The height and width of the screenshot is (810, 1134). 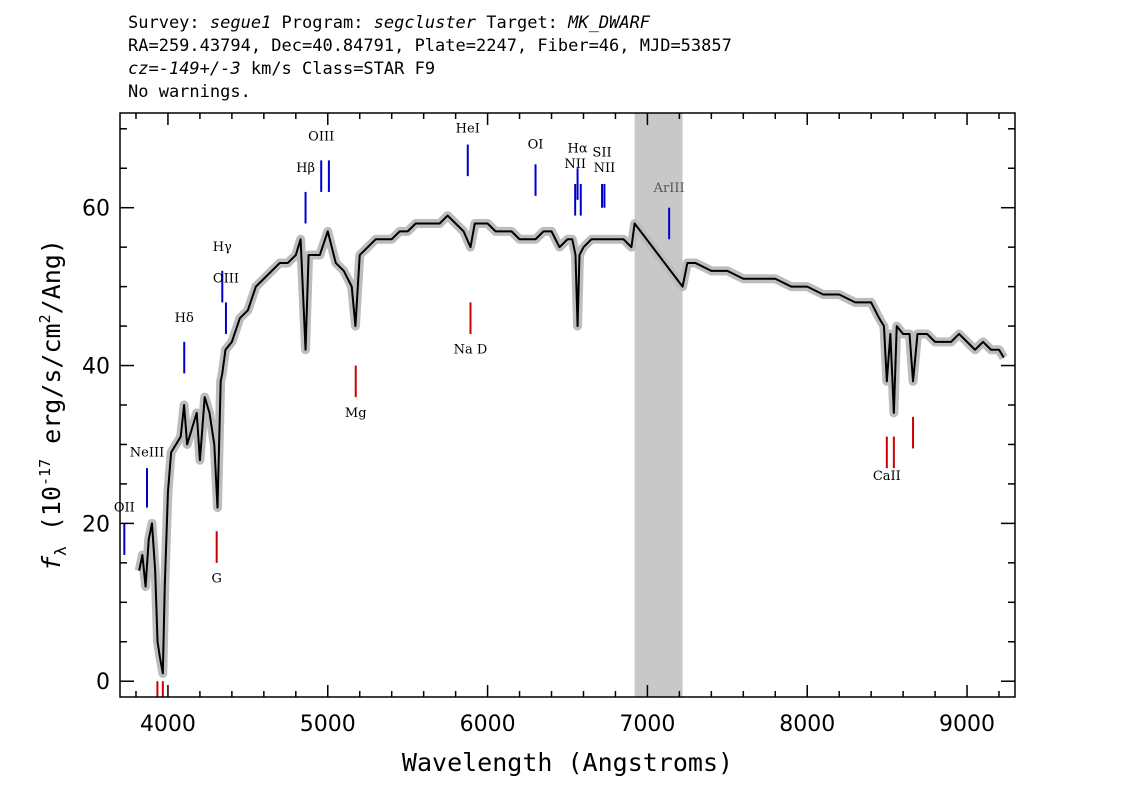 I want to click on y-tick-label: 60, so click(x=96, y=209).